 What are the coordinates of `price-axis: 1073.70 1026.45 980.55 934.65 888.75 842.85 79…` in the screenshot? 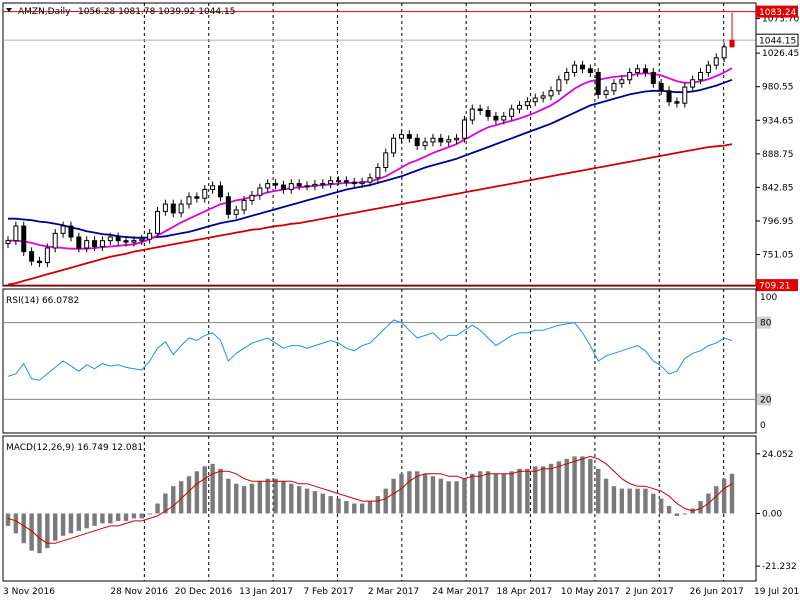 It's located at (777, 148).